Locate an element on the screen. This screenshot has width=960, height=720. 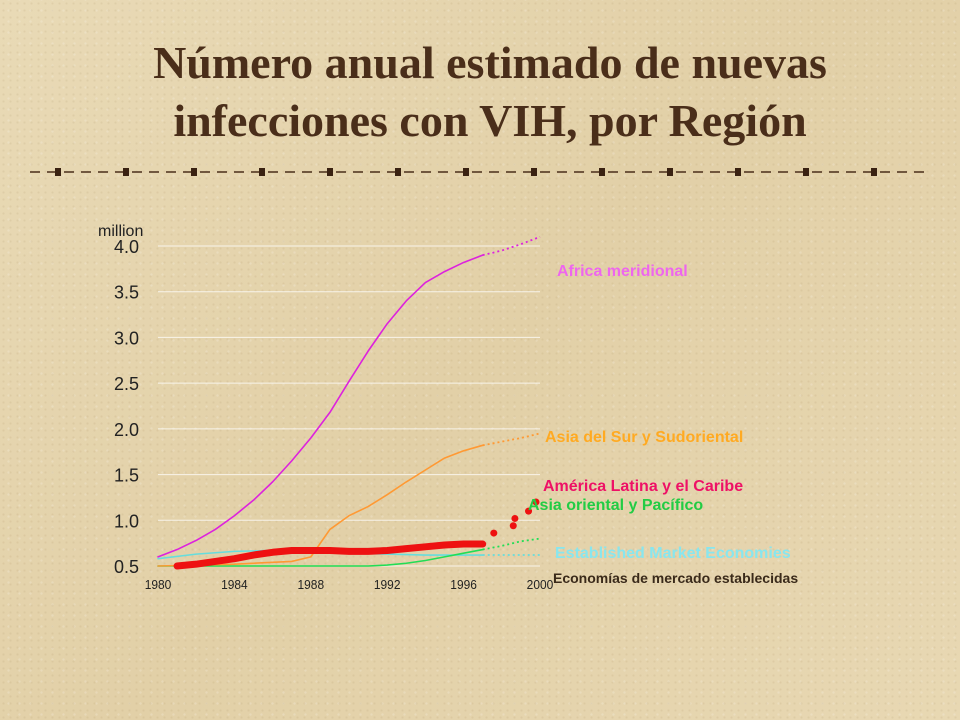
x-tick-label: 2000 is located at coordinates (540, 585).